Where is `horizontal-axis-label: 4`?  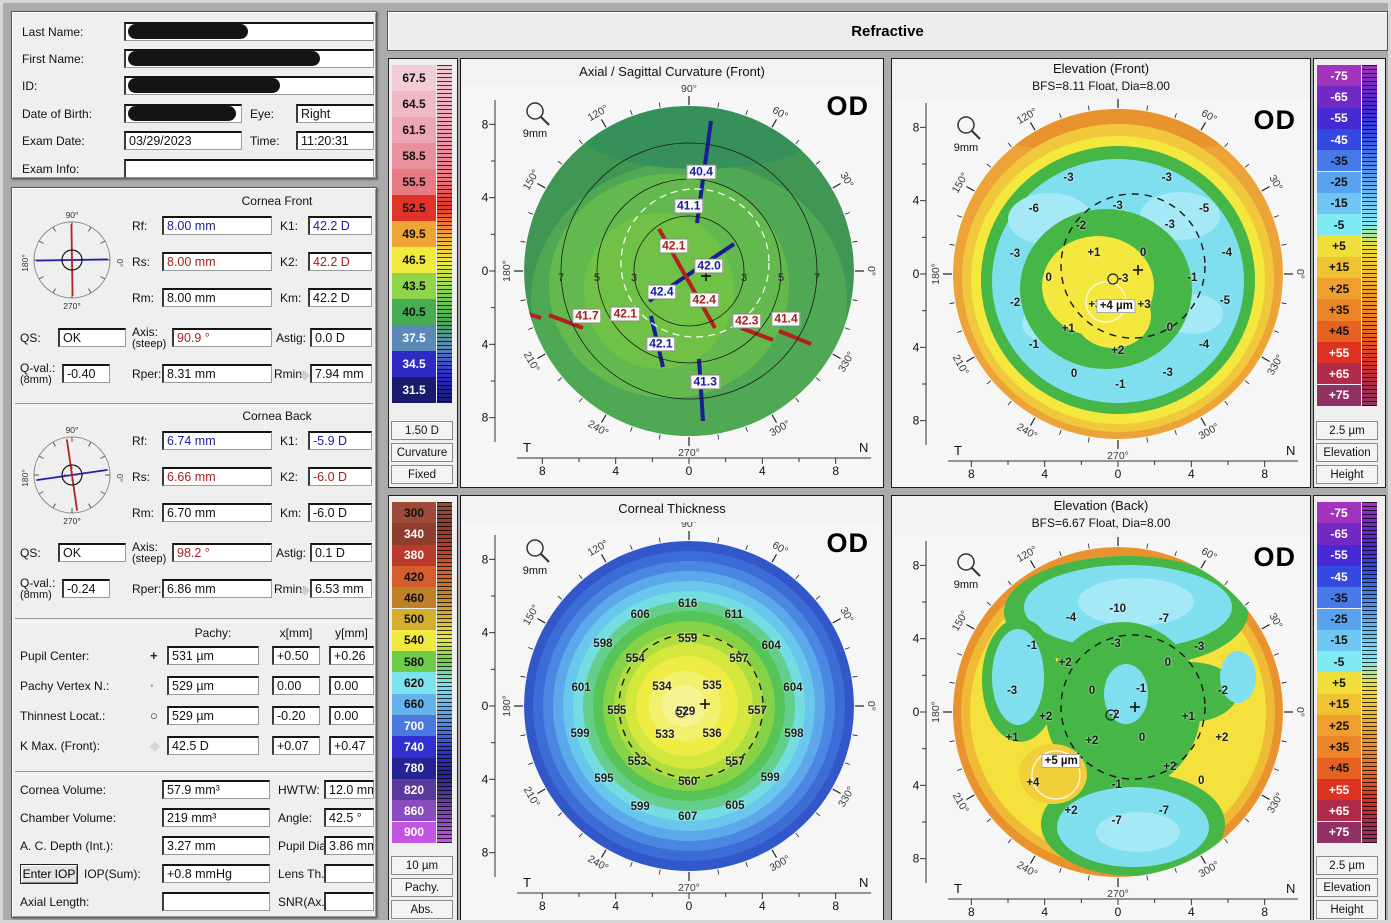 horizontal-axis-label: 4 is located at coordinates (1044, 474).